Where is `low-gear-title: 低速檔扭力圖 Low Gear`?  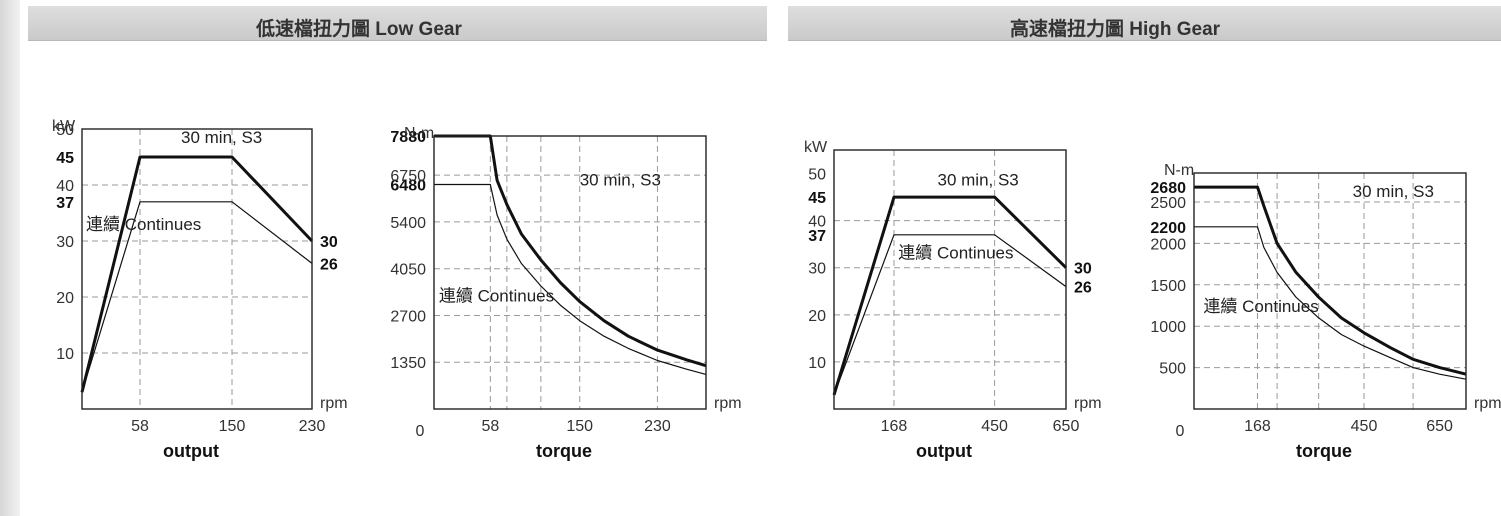 low-gear-title: 低速檔扭力圖 Low Gear is located at coordinates (359, 29).